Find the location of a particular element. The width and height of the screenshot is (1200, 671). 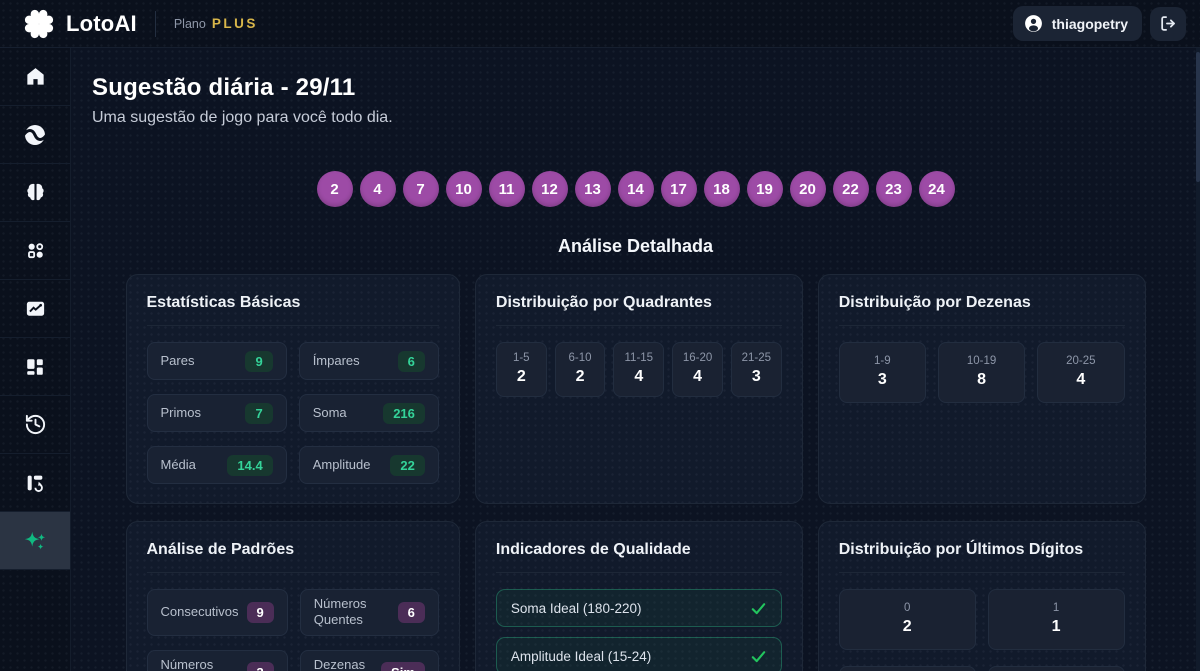

card-title: Indicadores de Qualidade is located at coordinates (638, 557).